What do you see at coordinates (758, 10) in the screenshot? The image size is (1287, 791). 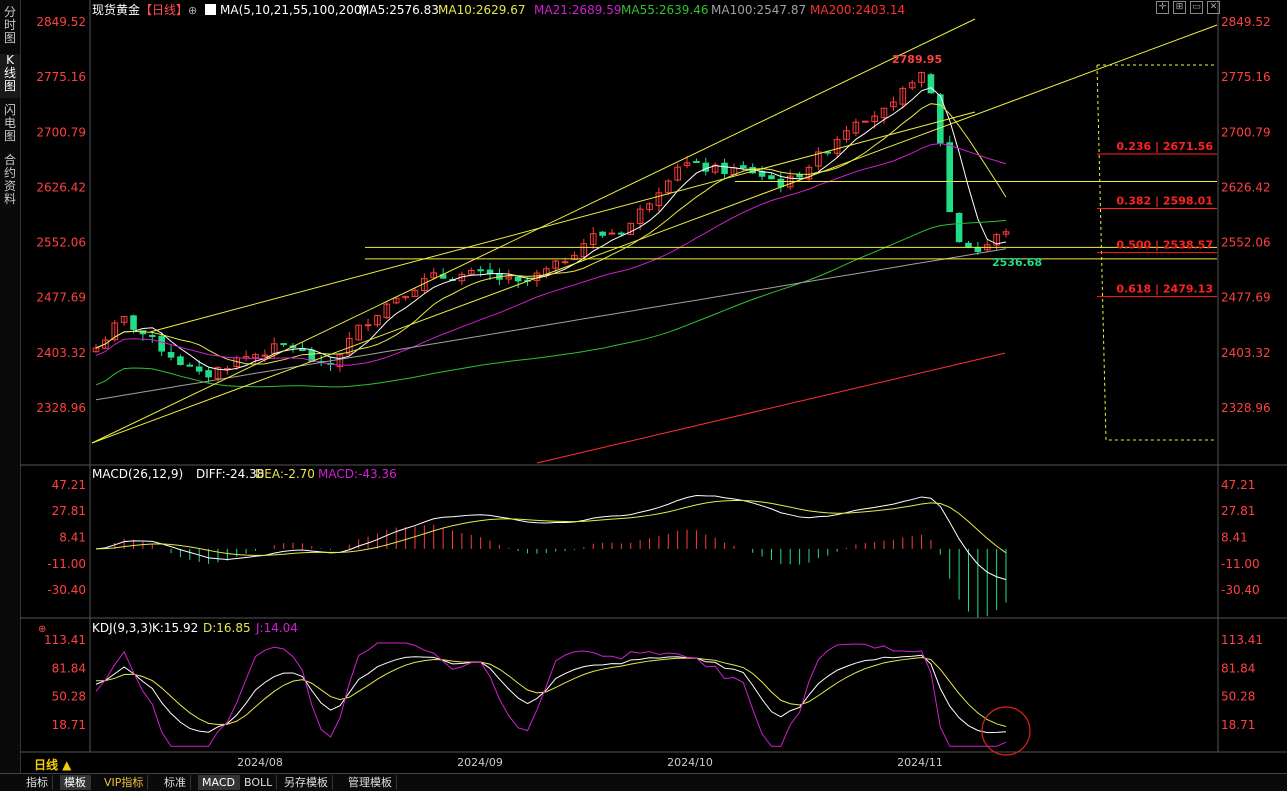 I see `ma-value: MA100:2547.87` at bounding box center [758, 10].